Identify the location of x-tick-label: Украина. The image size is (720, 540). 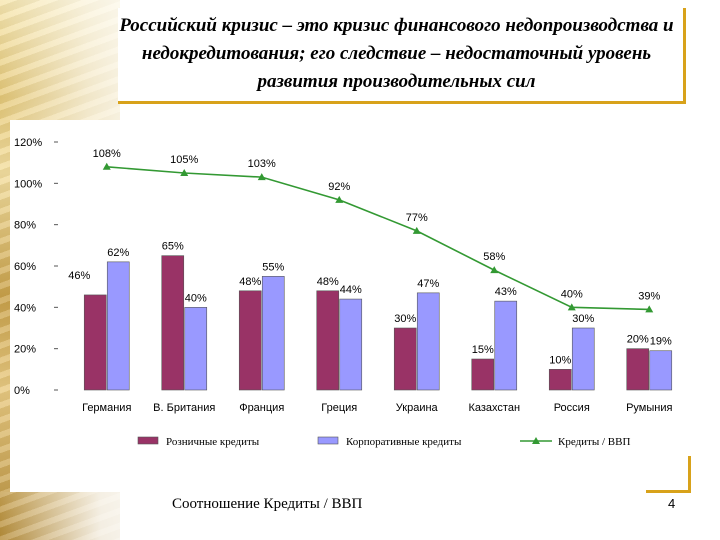
(417, 408).